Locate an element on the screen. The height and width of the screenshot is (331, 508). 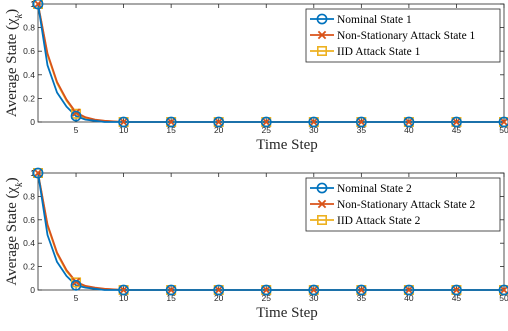
legend-entry-nominal: Nominal State 2 is located at coordinates (361, 188).